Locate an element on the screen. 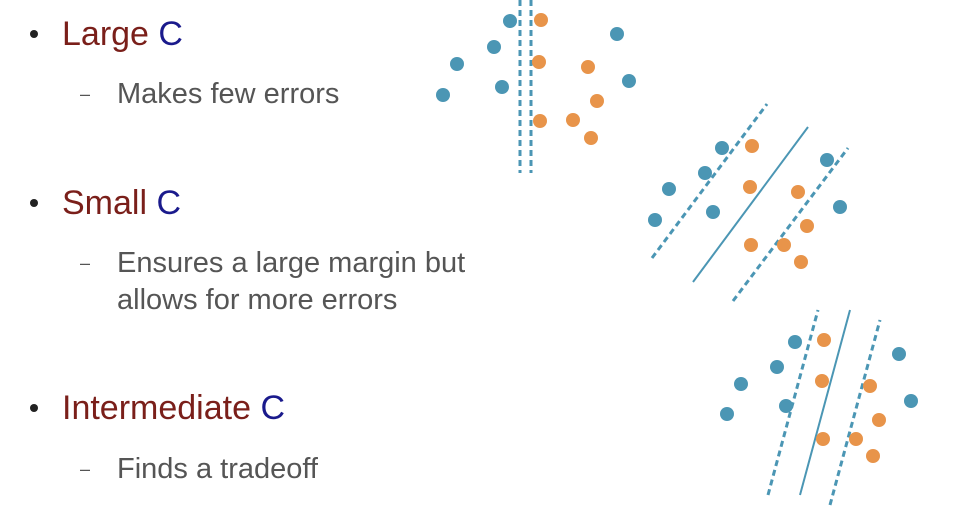 The width and height of the screenshot is (967, 516). bullet-small-c: Small C is located at coordinates (105, 203).